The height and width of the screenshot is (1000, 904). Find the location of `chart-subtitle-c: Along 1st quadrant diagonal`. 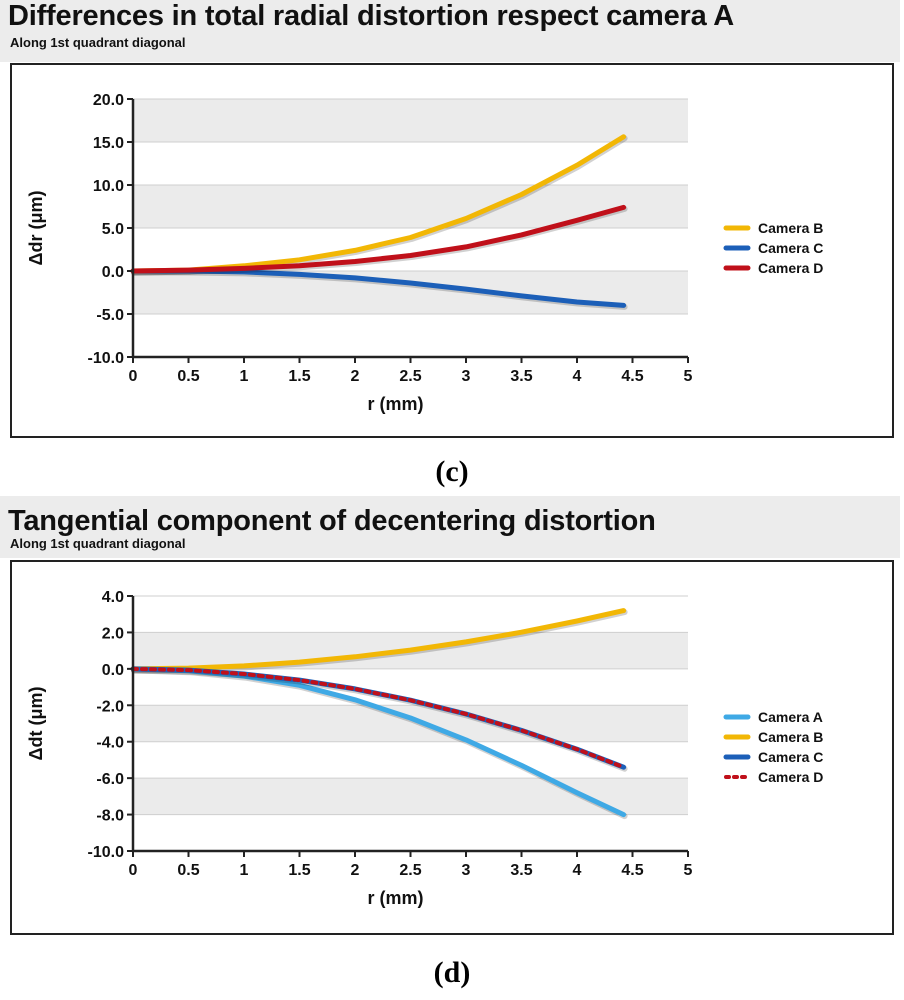

chart-subtitle-c: Along 1st quadrant diagonal is located at coordinates (98, 42).